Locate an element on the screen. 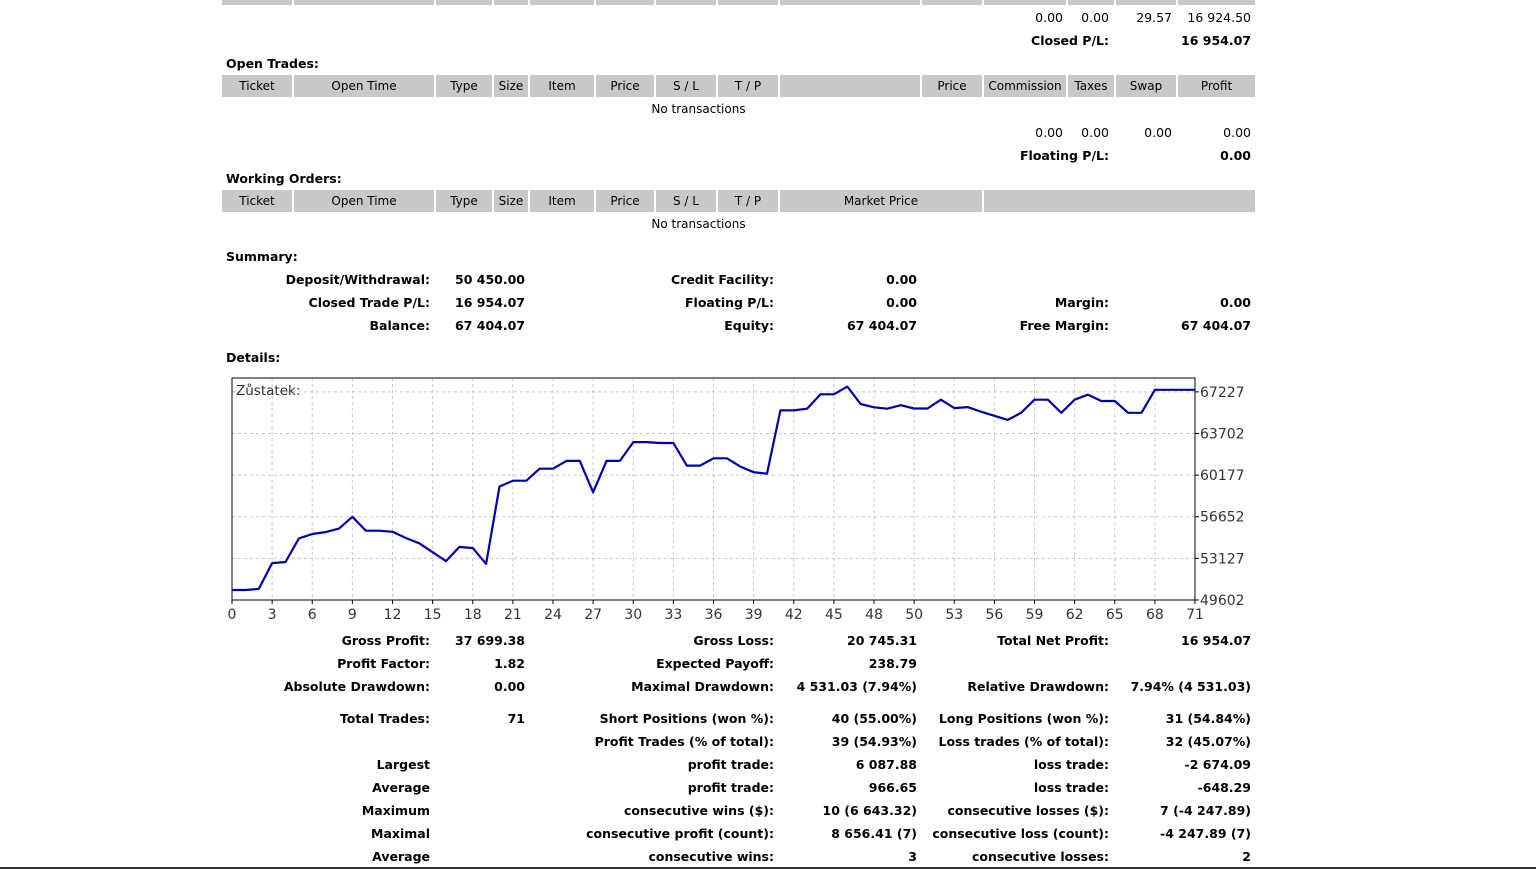 This screenshot has width=1536, height=870. summary-v2-row-0: 0.00 is located at coordinates (901, 279).